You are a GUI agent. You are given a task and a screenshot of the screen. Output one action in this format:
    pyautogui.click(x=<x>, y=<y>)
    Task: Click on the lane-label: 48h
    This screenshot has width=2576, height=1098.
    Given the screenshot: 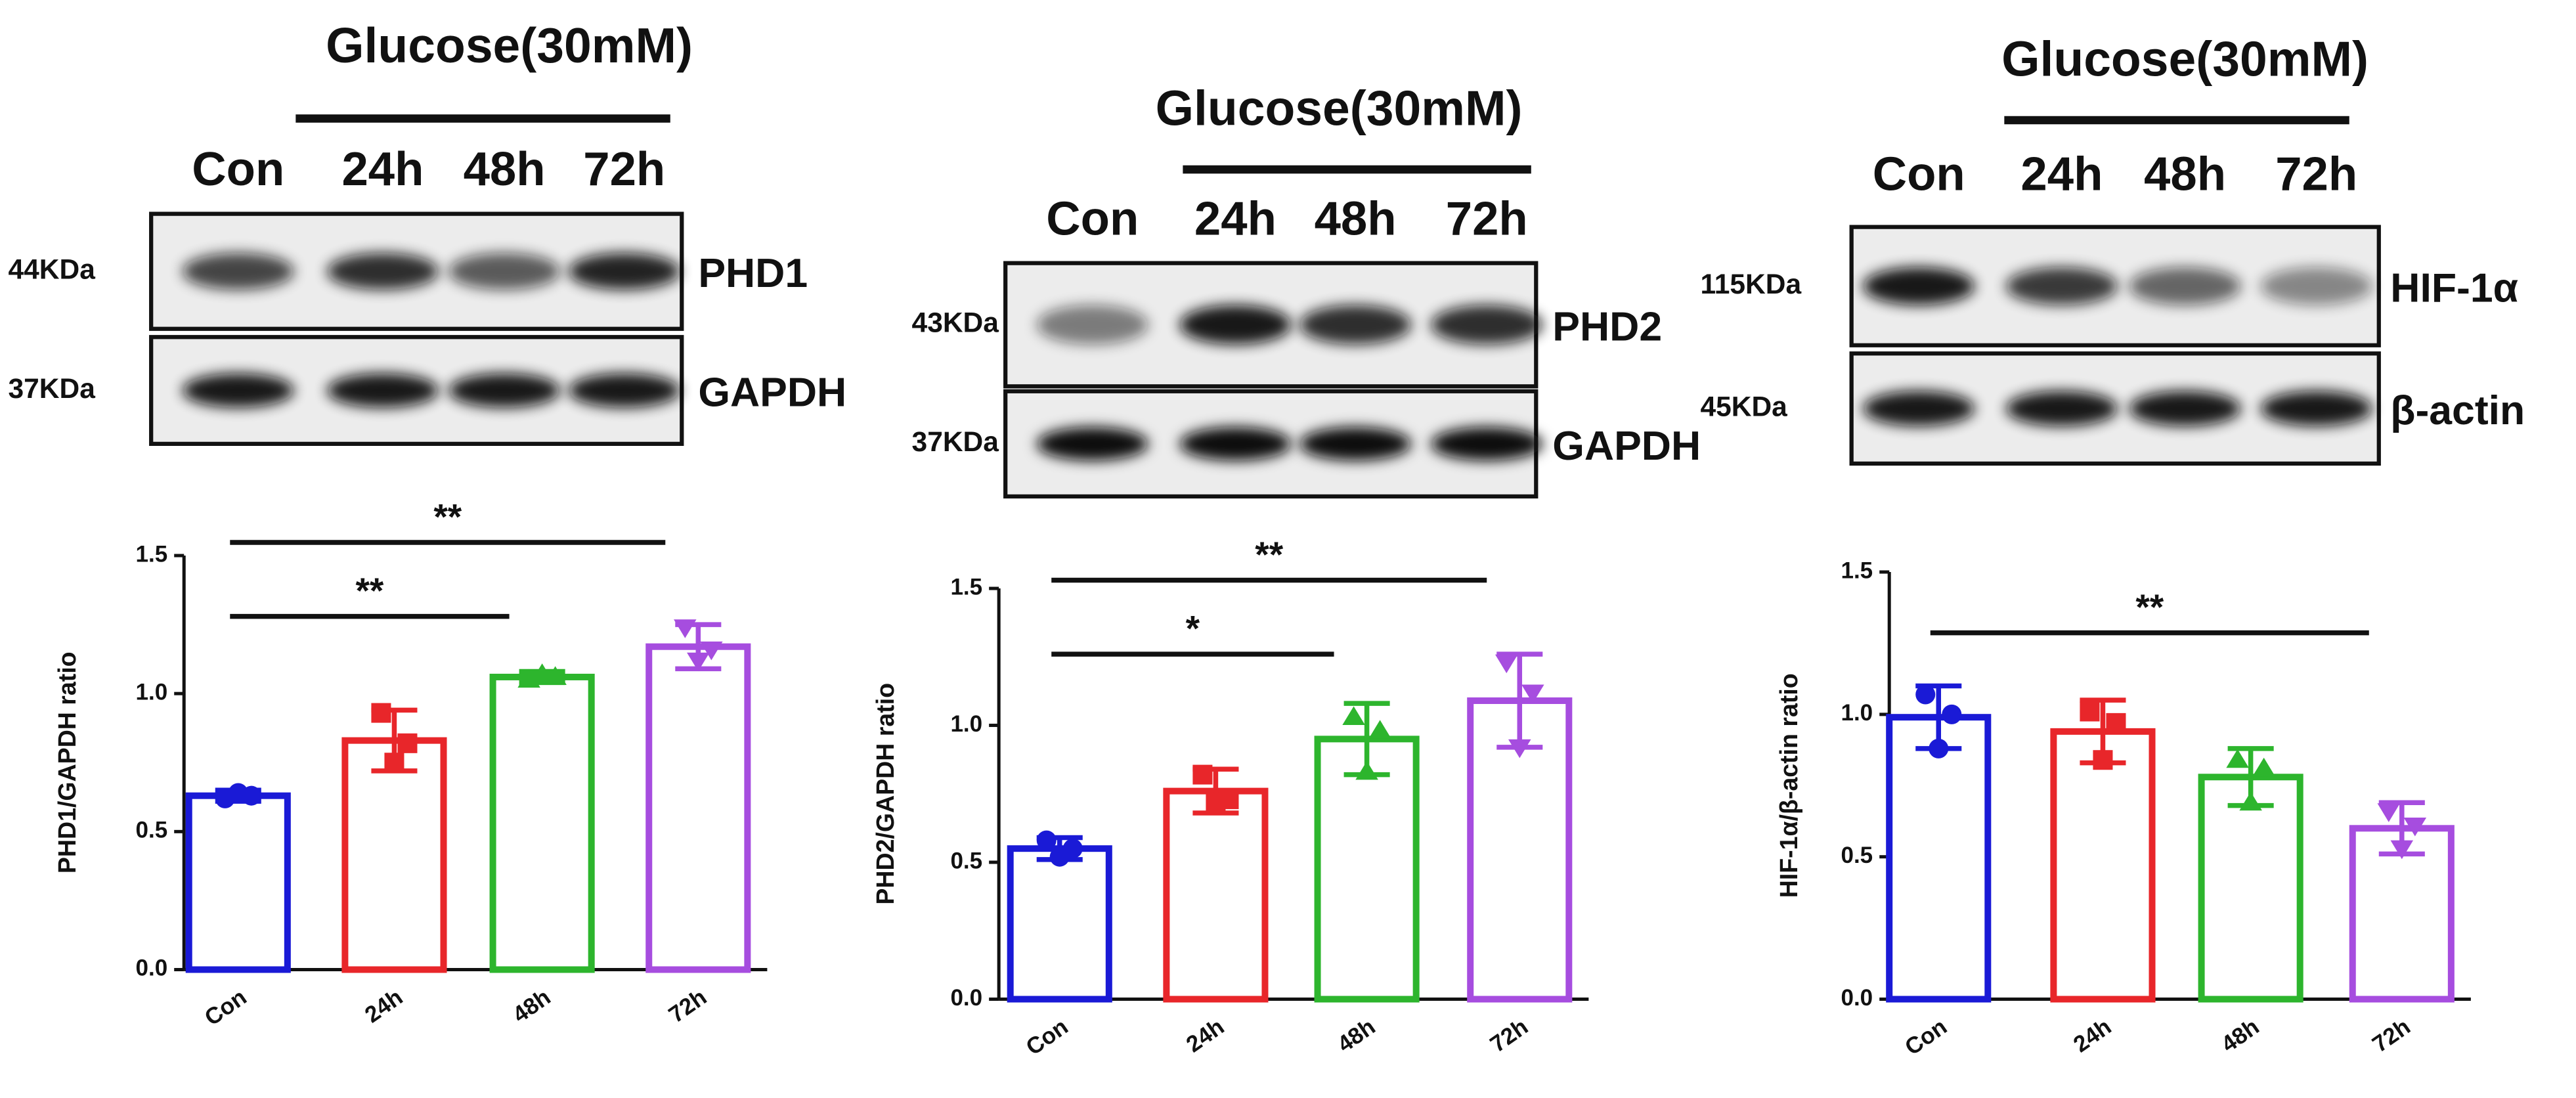 What is the action you would take?
    pyautogui.click(x=505, y=169)
    